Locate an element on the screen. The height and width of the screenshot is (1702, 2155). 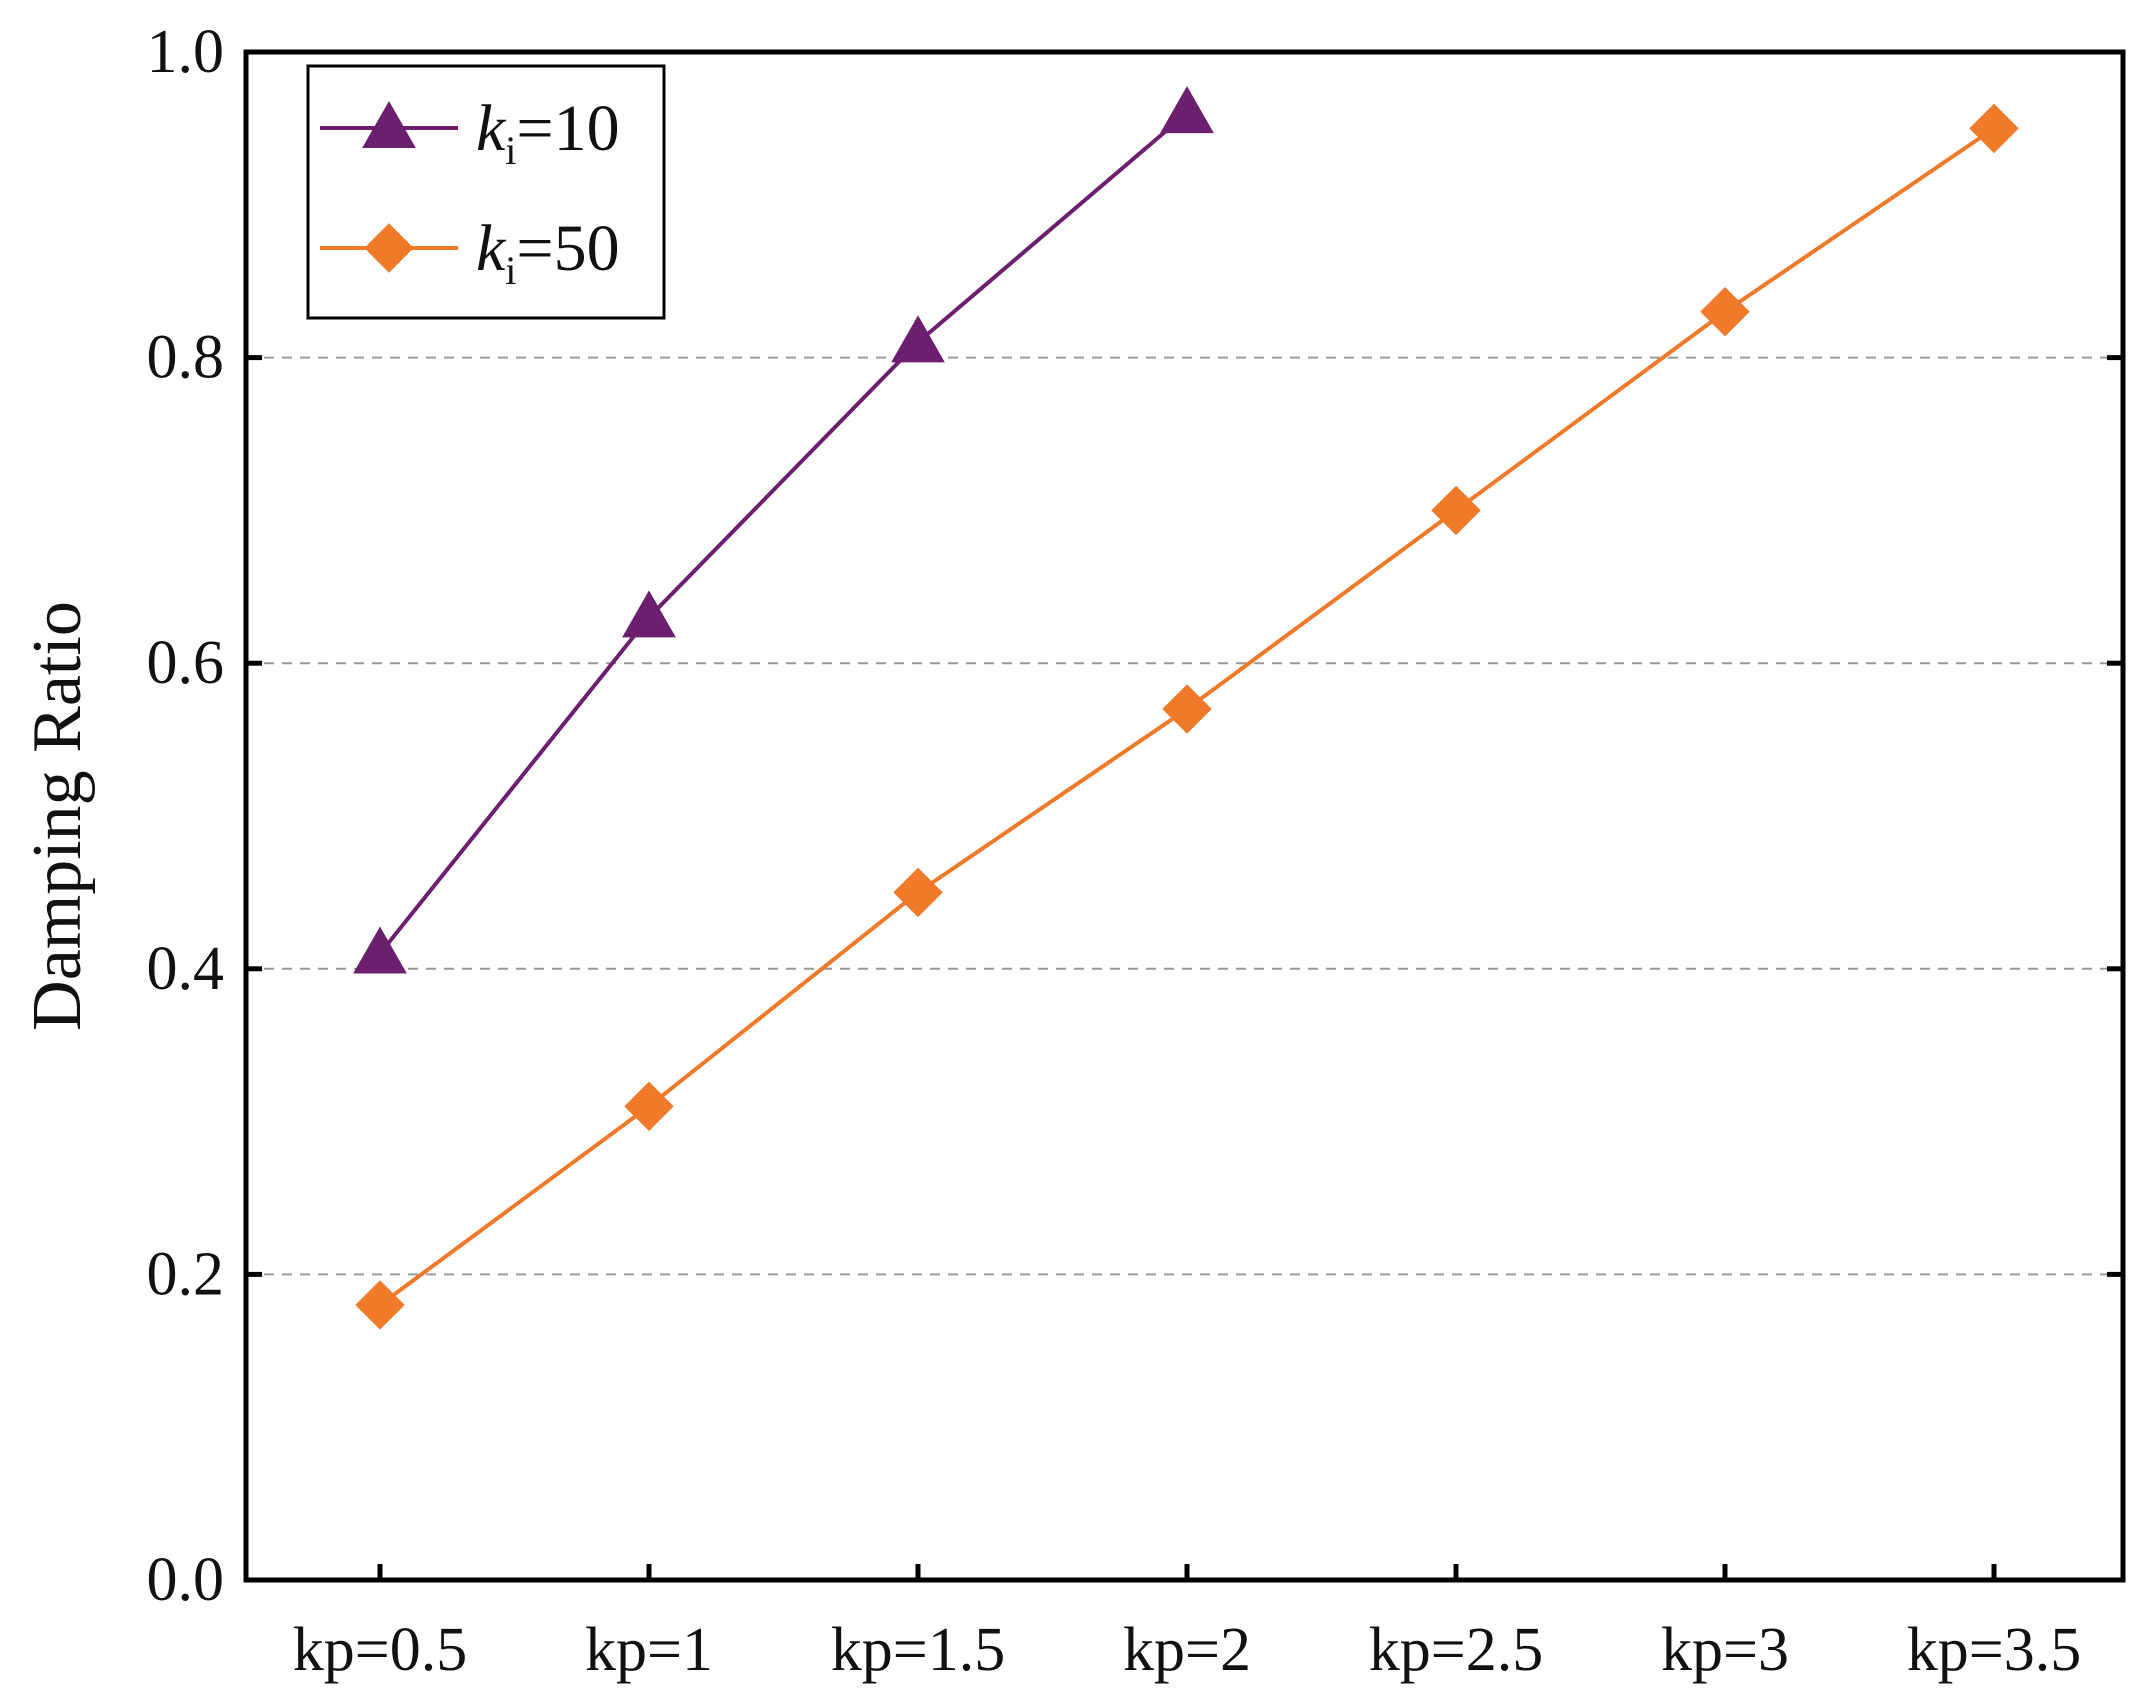
x-tick-label: kp=3 is located at coordinates (1725, 1650).